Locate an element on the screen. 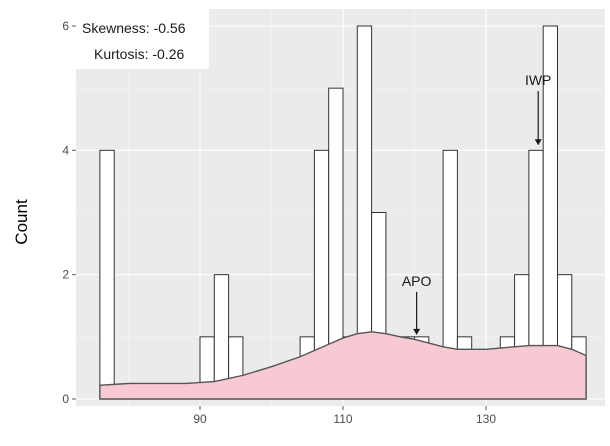  y-axis-title: Count is located at coordinates (21, 222).